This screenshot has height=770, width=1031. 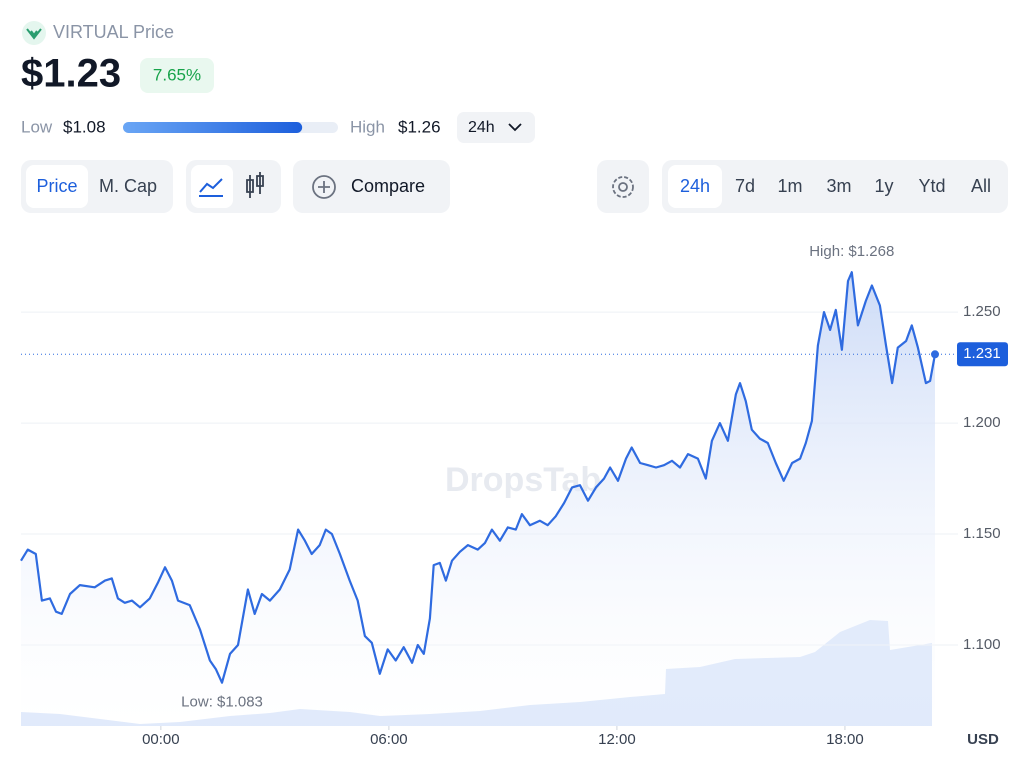 I want to click on range-group, so click(x=835, y=186).